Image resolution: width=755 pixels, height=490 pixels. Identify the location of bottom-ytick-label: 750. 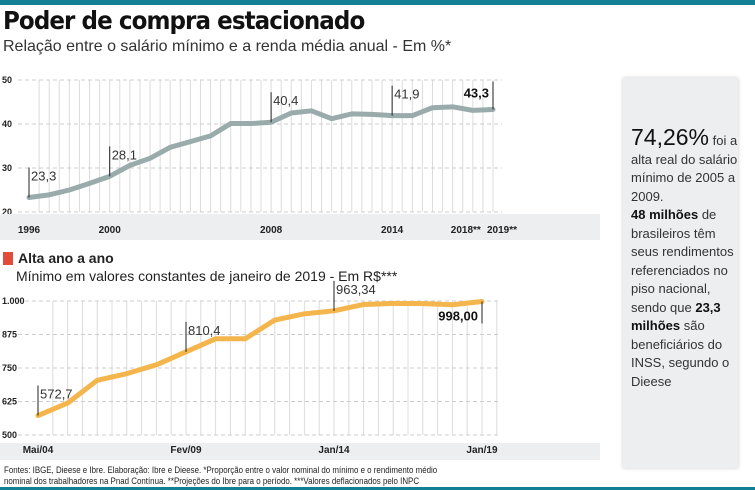
(9, 368).